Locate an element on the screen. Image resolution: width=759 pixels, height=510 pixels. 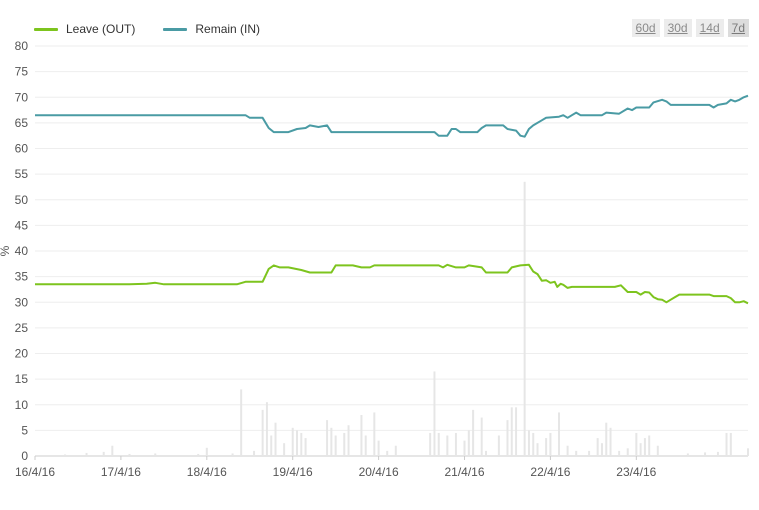
chart-legend: Leave (OUT) Remain (IN) is located at coordinates (147, 29).